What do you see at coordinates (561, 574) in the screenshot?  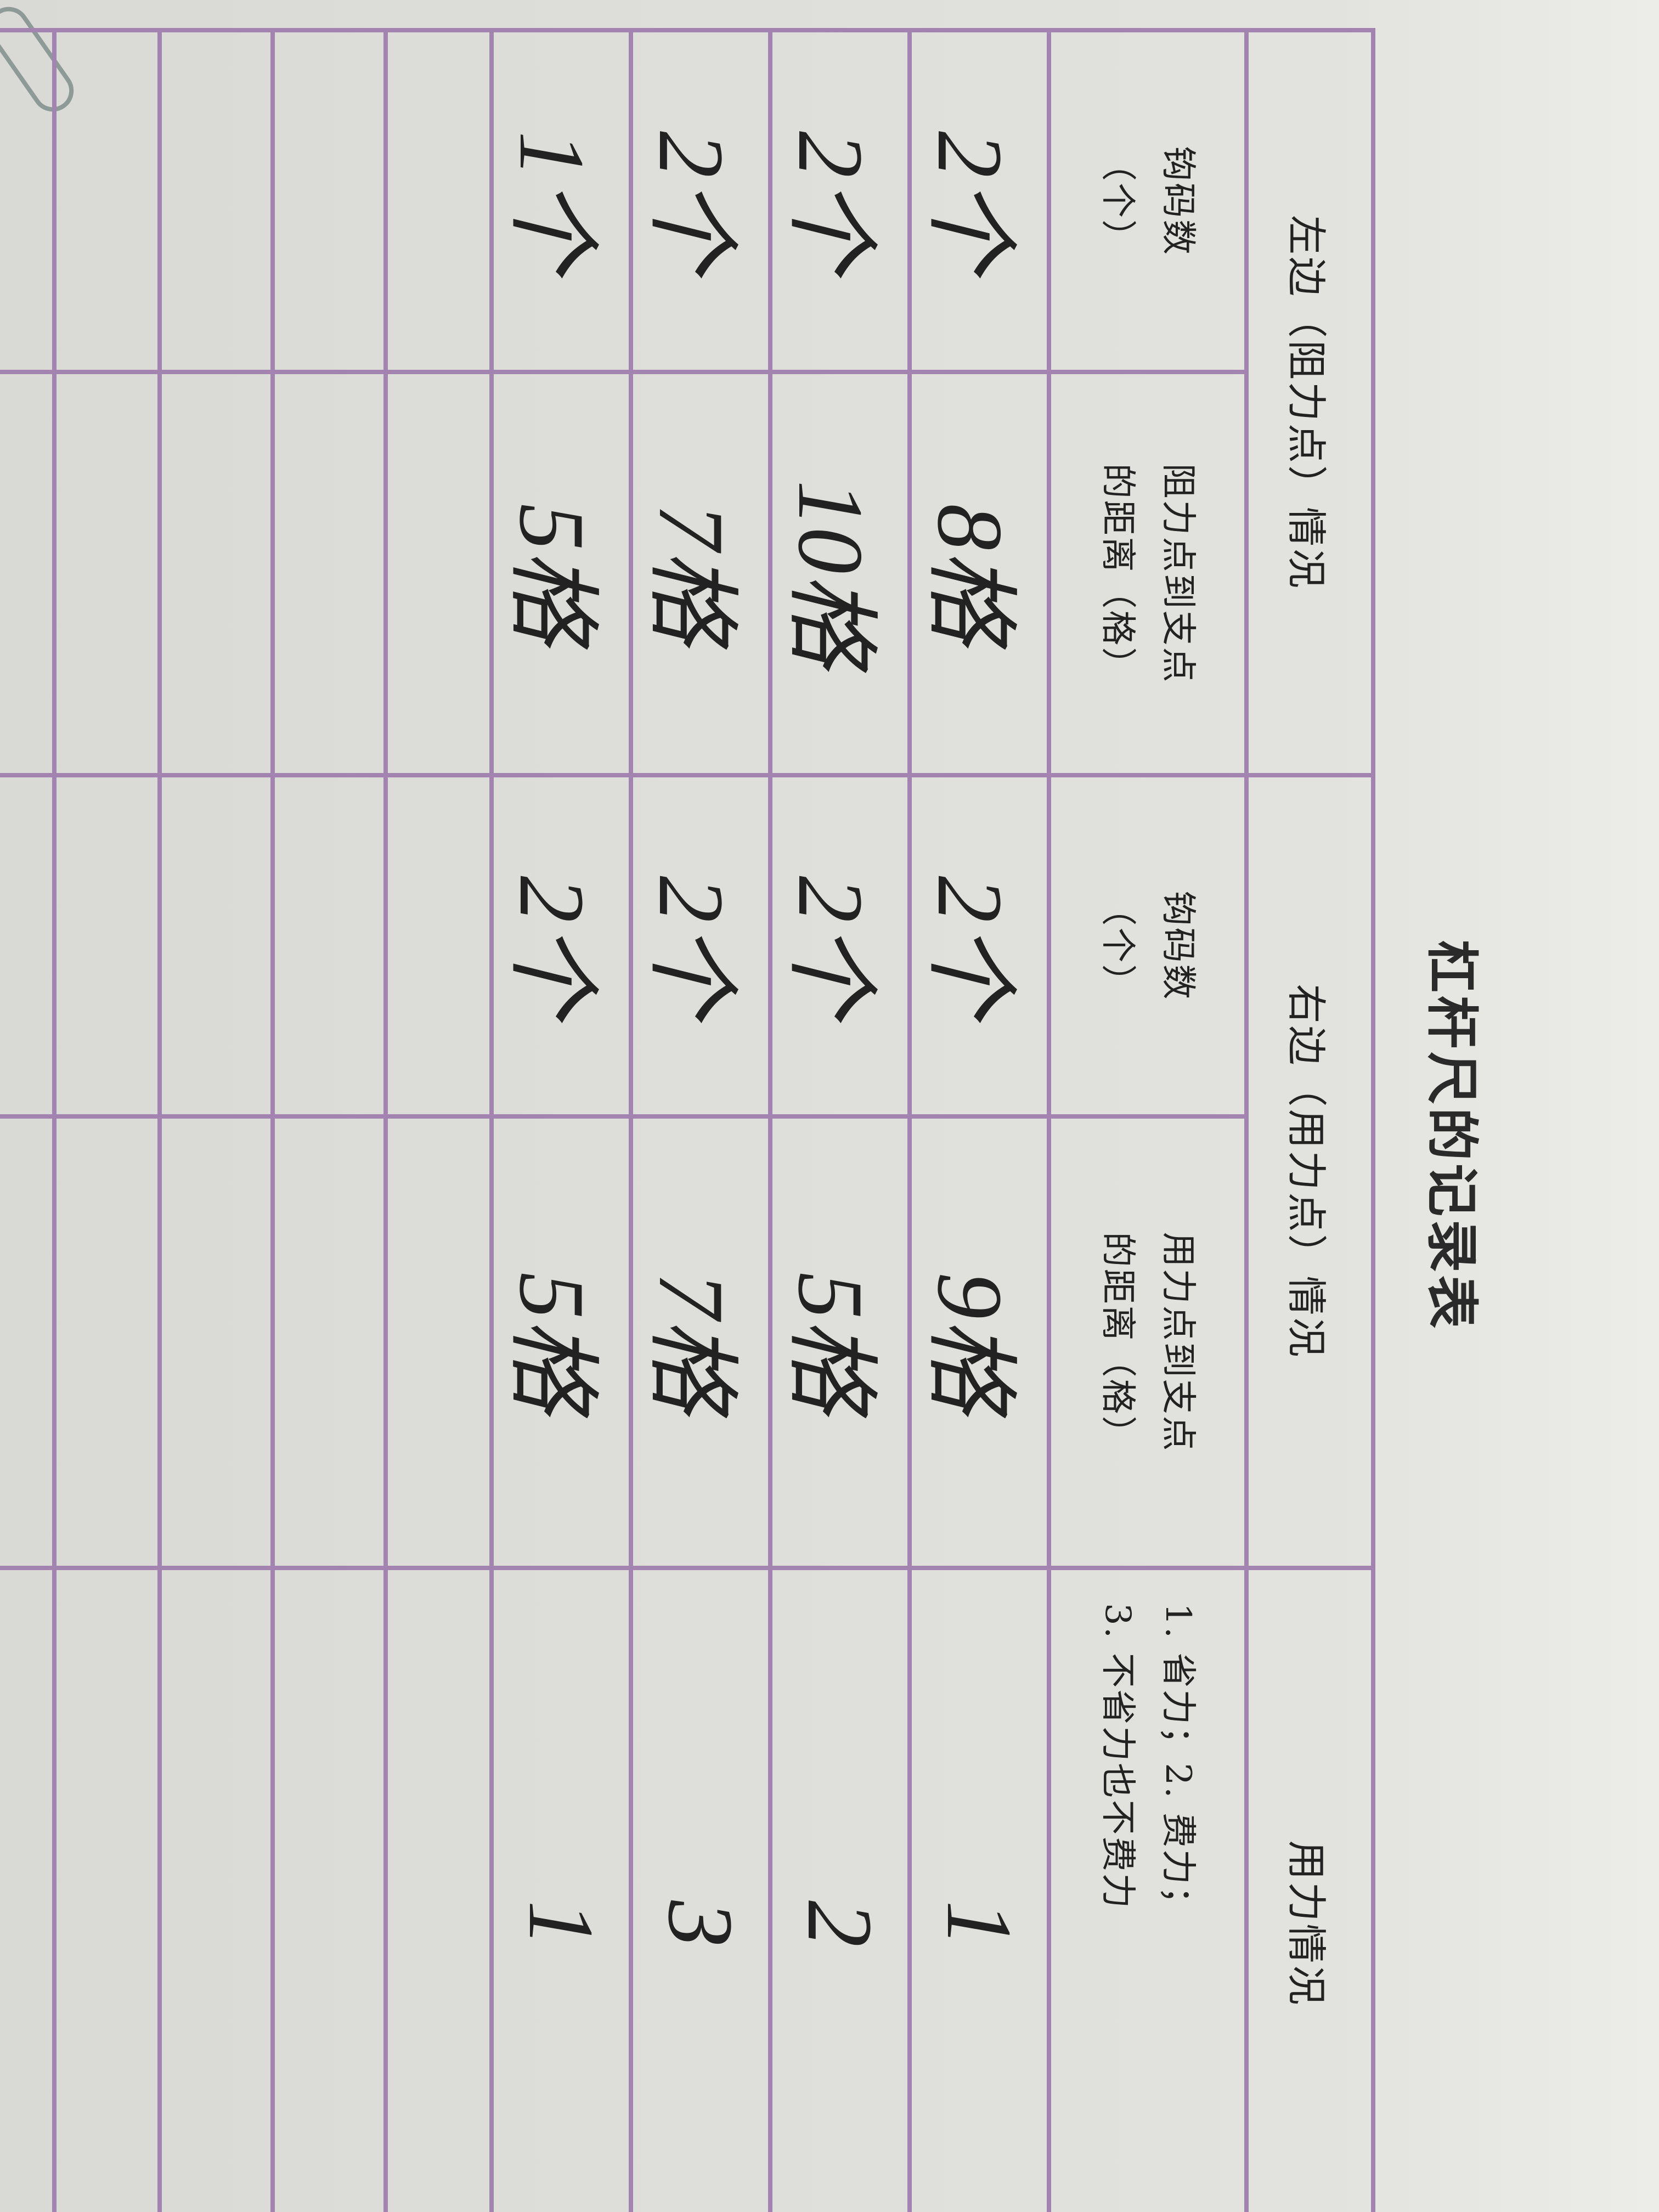 I see `cell-left-distance: 5格` at bounding box center [561, 574].